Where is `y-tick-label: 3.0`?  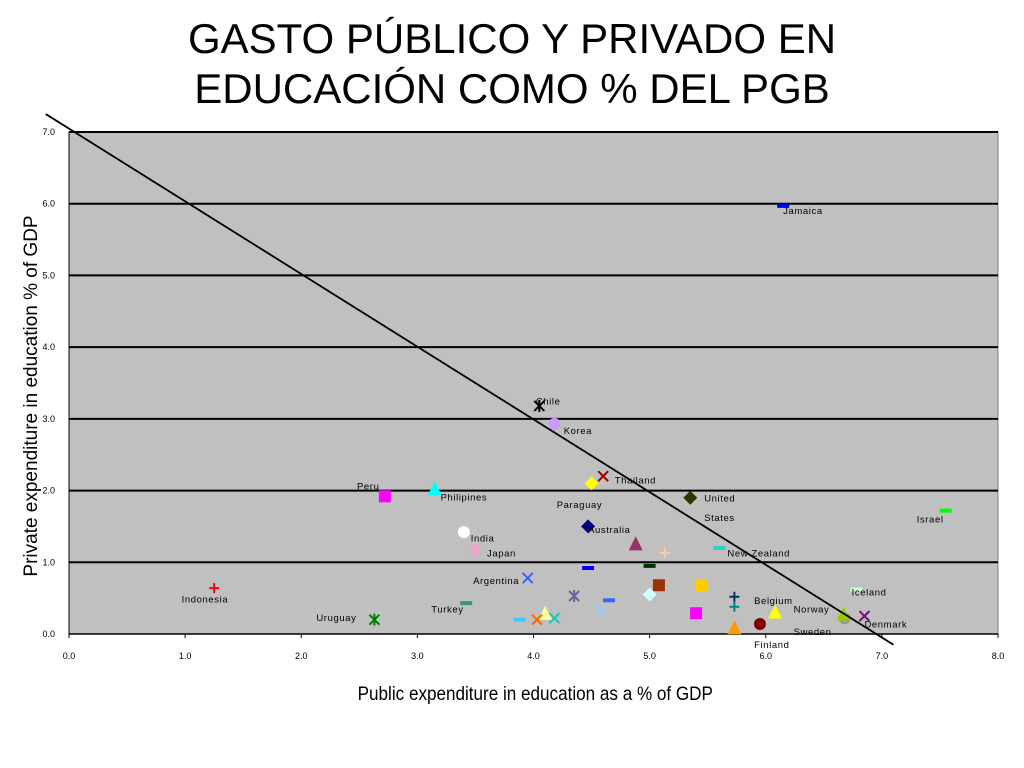
y-tick-label: 3.0 is located at coordinates (48, 419).